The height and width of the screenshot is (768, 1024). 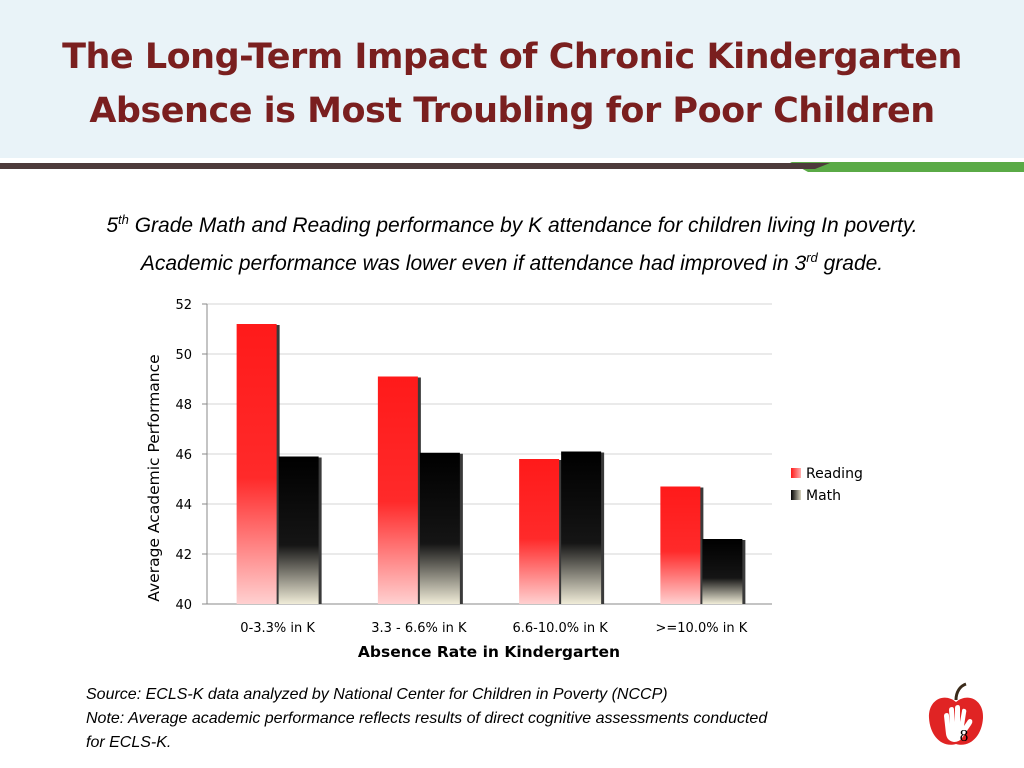 I want to click on divider-dark-tip, so click(x=795, y=166).